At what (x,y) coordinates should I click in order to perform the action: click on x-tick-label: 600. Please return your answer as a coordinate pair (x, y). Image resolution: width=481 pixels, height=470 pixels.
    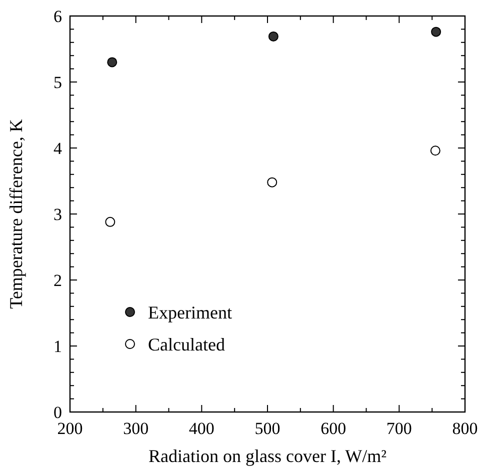
    Looking at the image, I should click on (333, 428).